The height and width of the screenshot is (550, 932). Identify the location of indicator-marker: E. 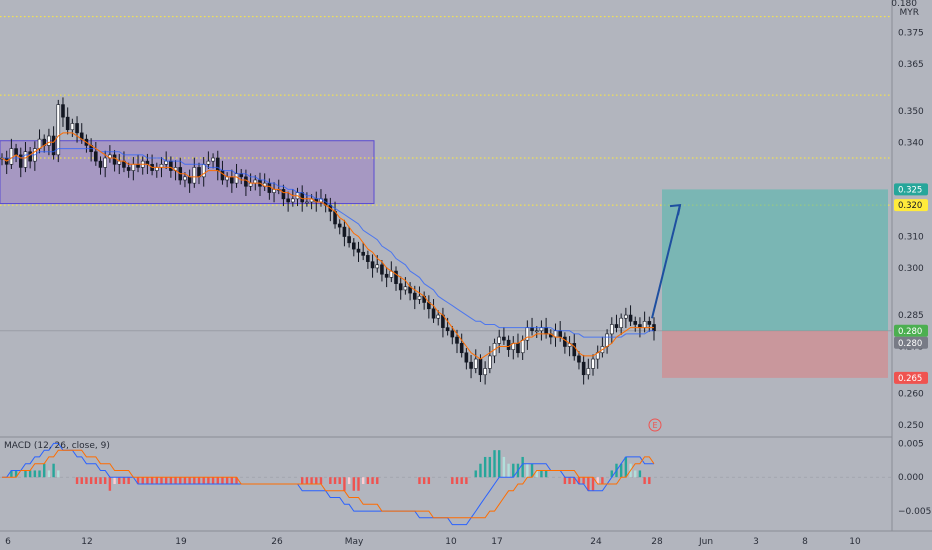
(655, 425).